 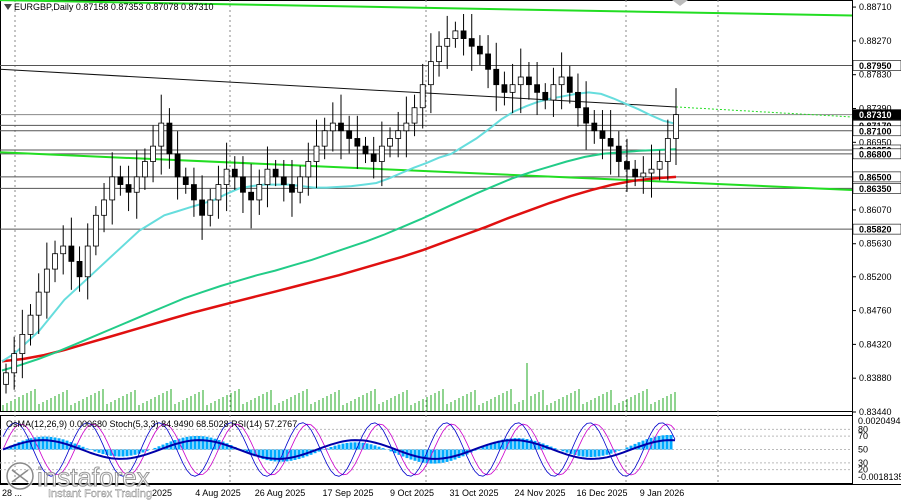 I want to click on trendline-upper-channel, so click(x=426, y=8).